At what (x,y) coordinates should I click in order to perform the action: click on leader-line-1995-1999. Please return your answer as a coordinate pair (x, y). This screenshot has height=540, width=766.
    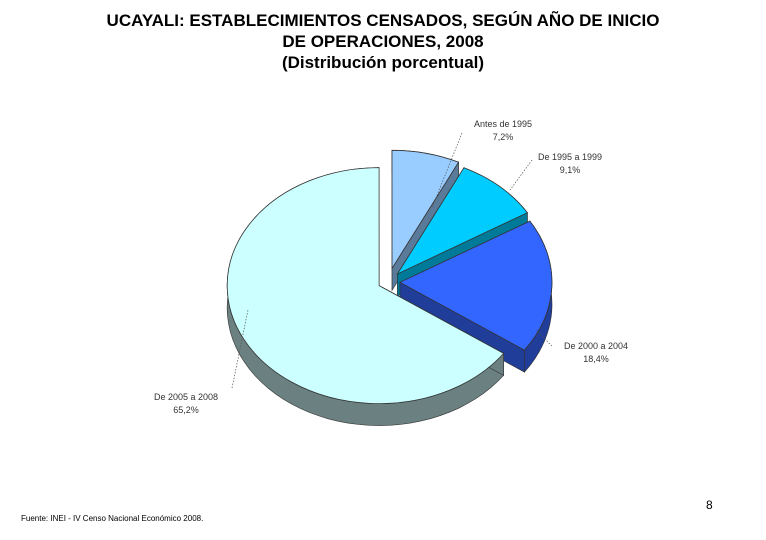
    Looking at the image, I should click on (521, 175).